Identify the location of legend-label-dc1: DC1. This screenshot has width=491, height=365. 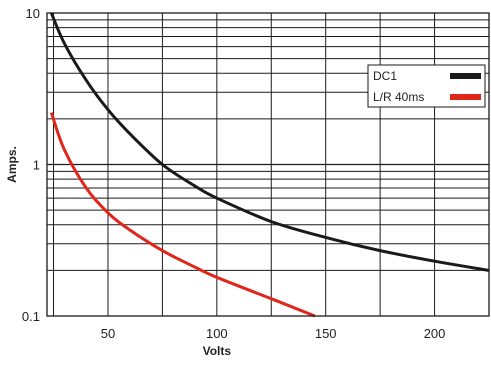
(385, 76).